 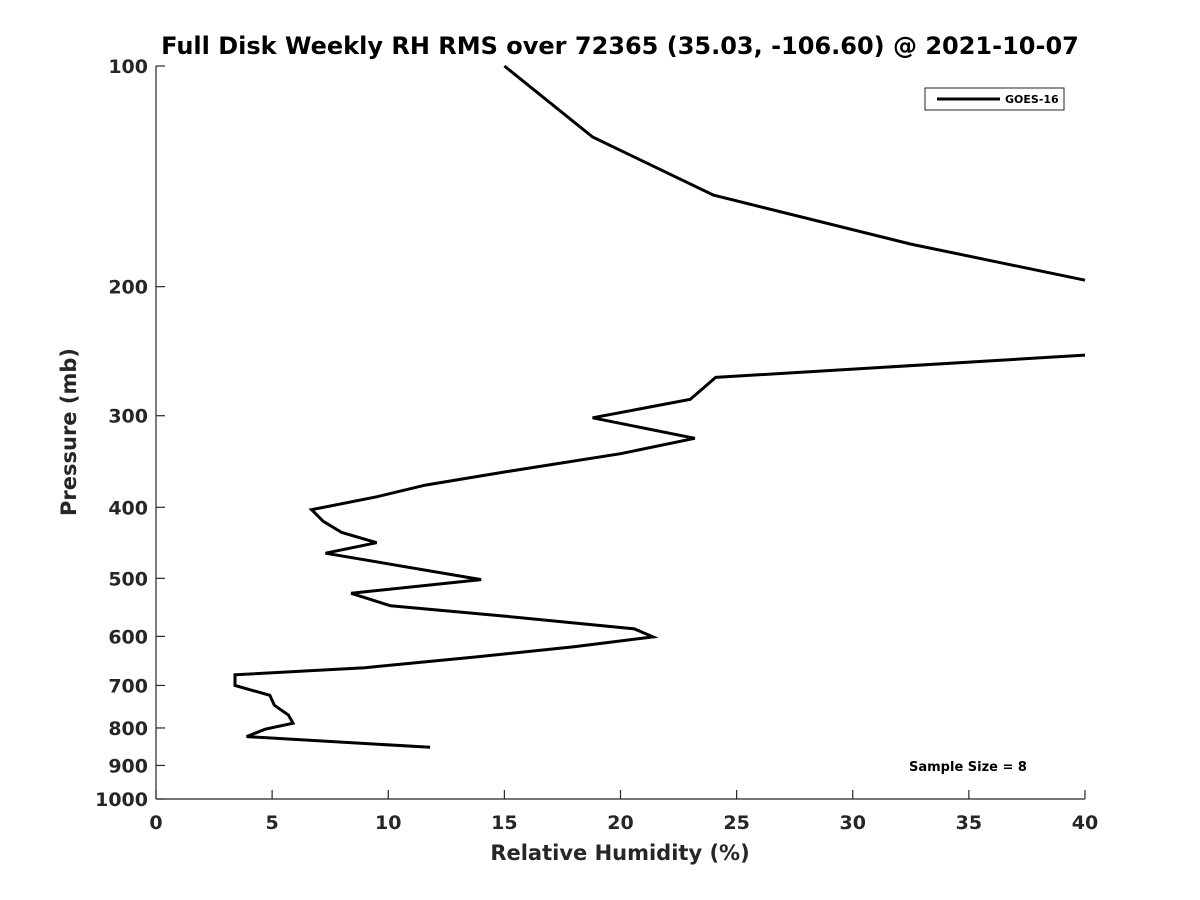 What do you see at coordinates (128, 729) in the screenshot?
I see `y-tick-label: 800` at bounding box center [128, 729].